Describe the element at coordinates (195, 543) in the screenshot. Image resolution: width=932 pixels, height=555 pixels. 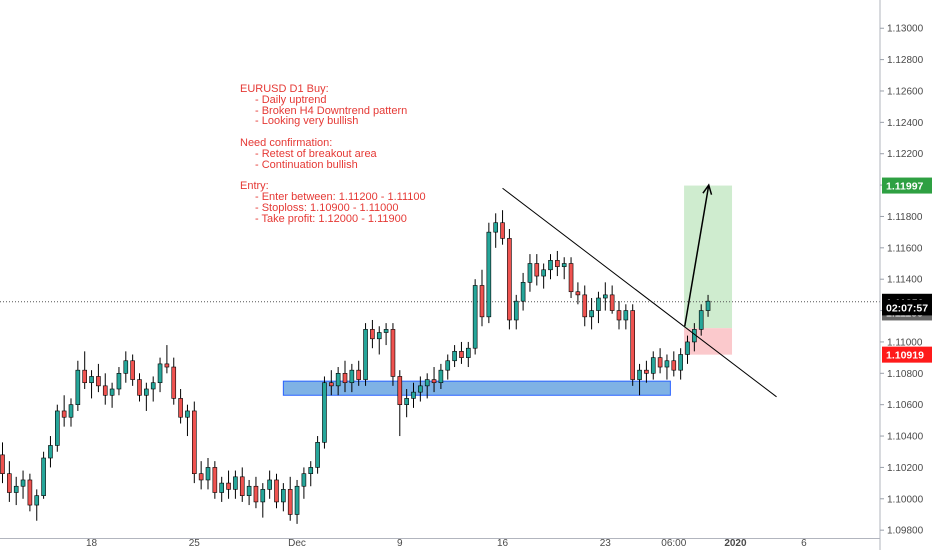
I see `time-tick-label: 25` at that location.